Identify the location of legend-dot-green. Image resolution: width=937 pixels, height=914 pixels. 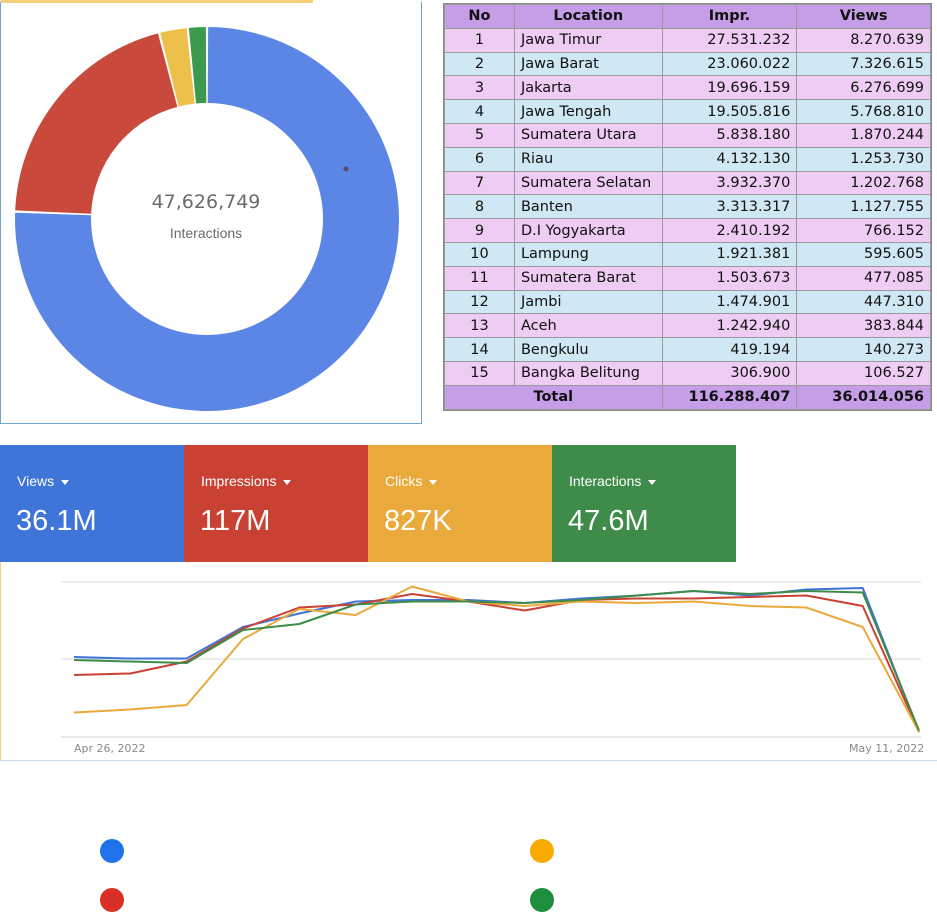
(542, 900).